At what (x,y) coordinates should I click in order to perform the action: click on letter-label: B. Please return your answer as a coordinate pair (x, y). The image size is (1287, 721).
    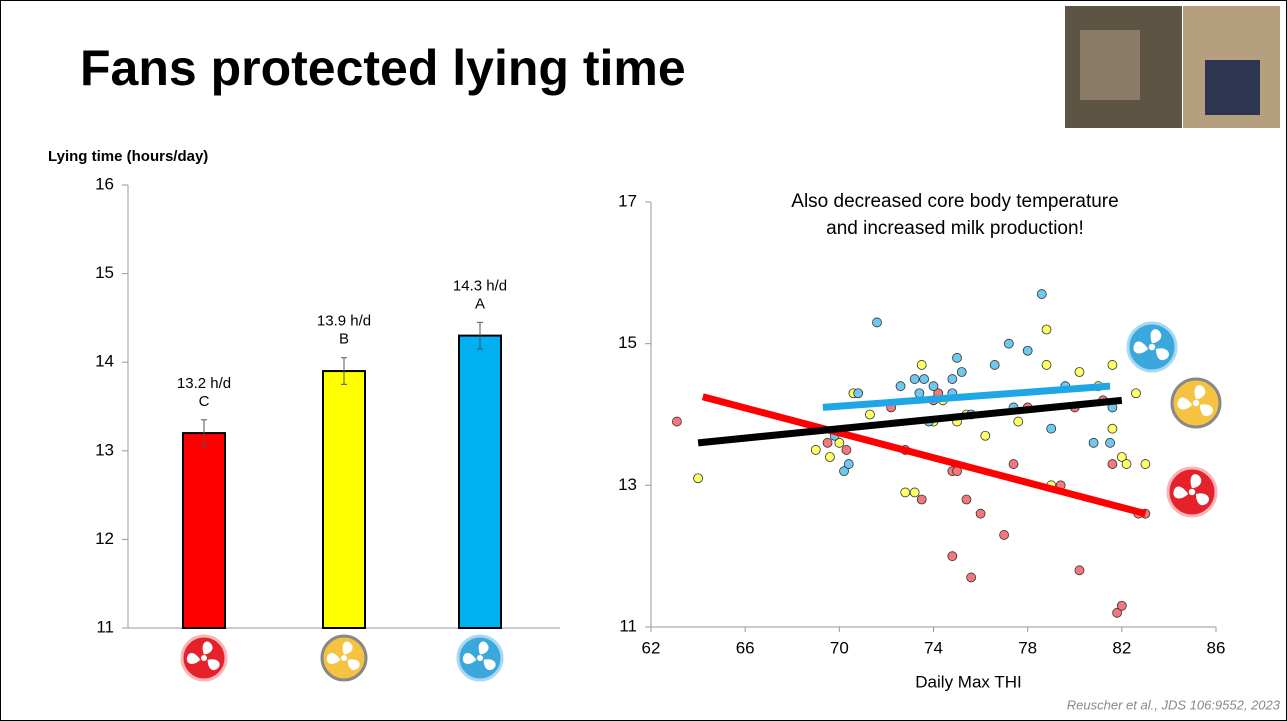
    Looking at the image, I should click on (344, 339).